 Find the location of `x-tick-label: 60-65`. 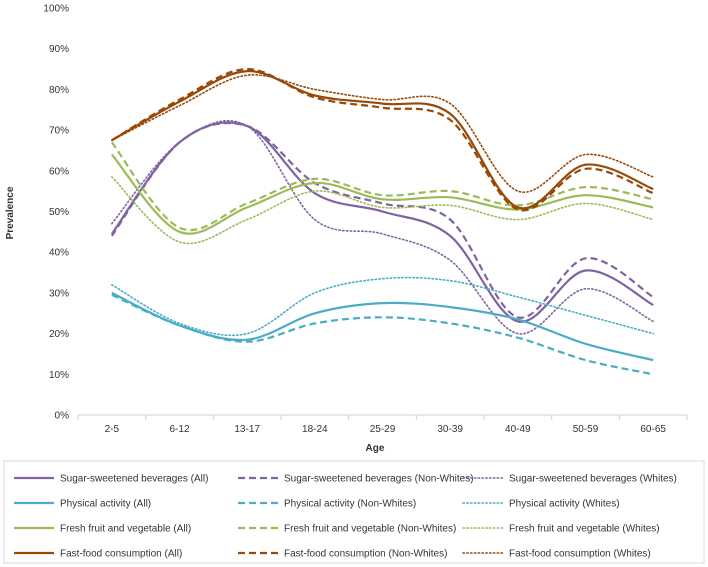

x-tick-label: 60-65 is located at coordinates (653, 429).